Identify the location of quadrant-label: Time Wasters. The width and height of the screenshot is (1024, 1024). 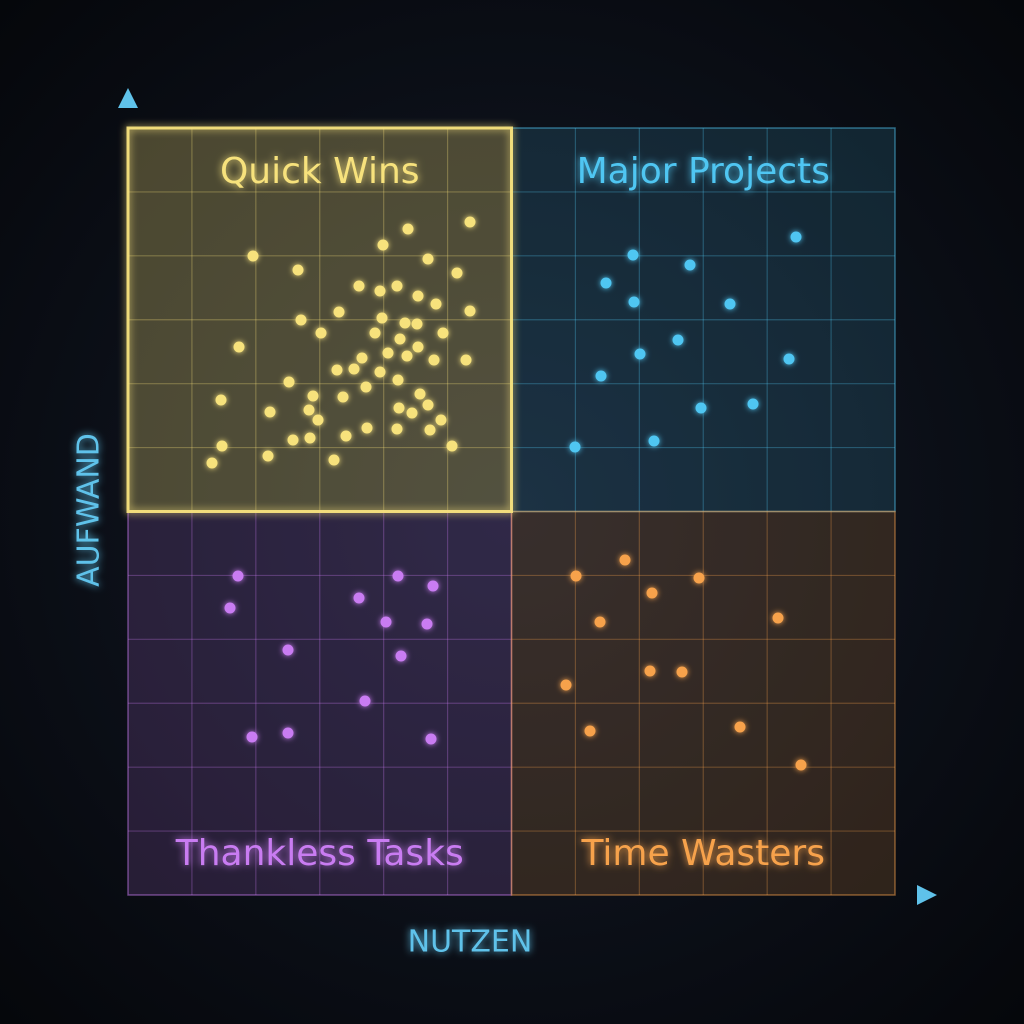
(703, 853).